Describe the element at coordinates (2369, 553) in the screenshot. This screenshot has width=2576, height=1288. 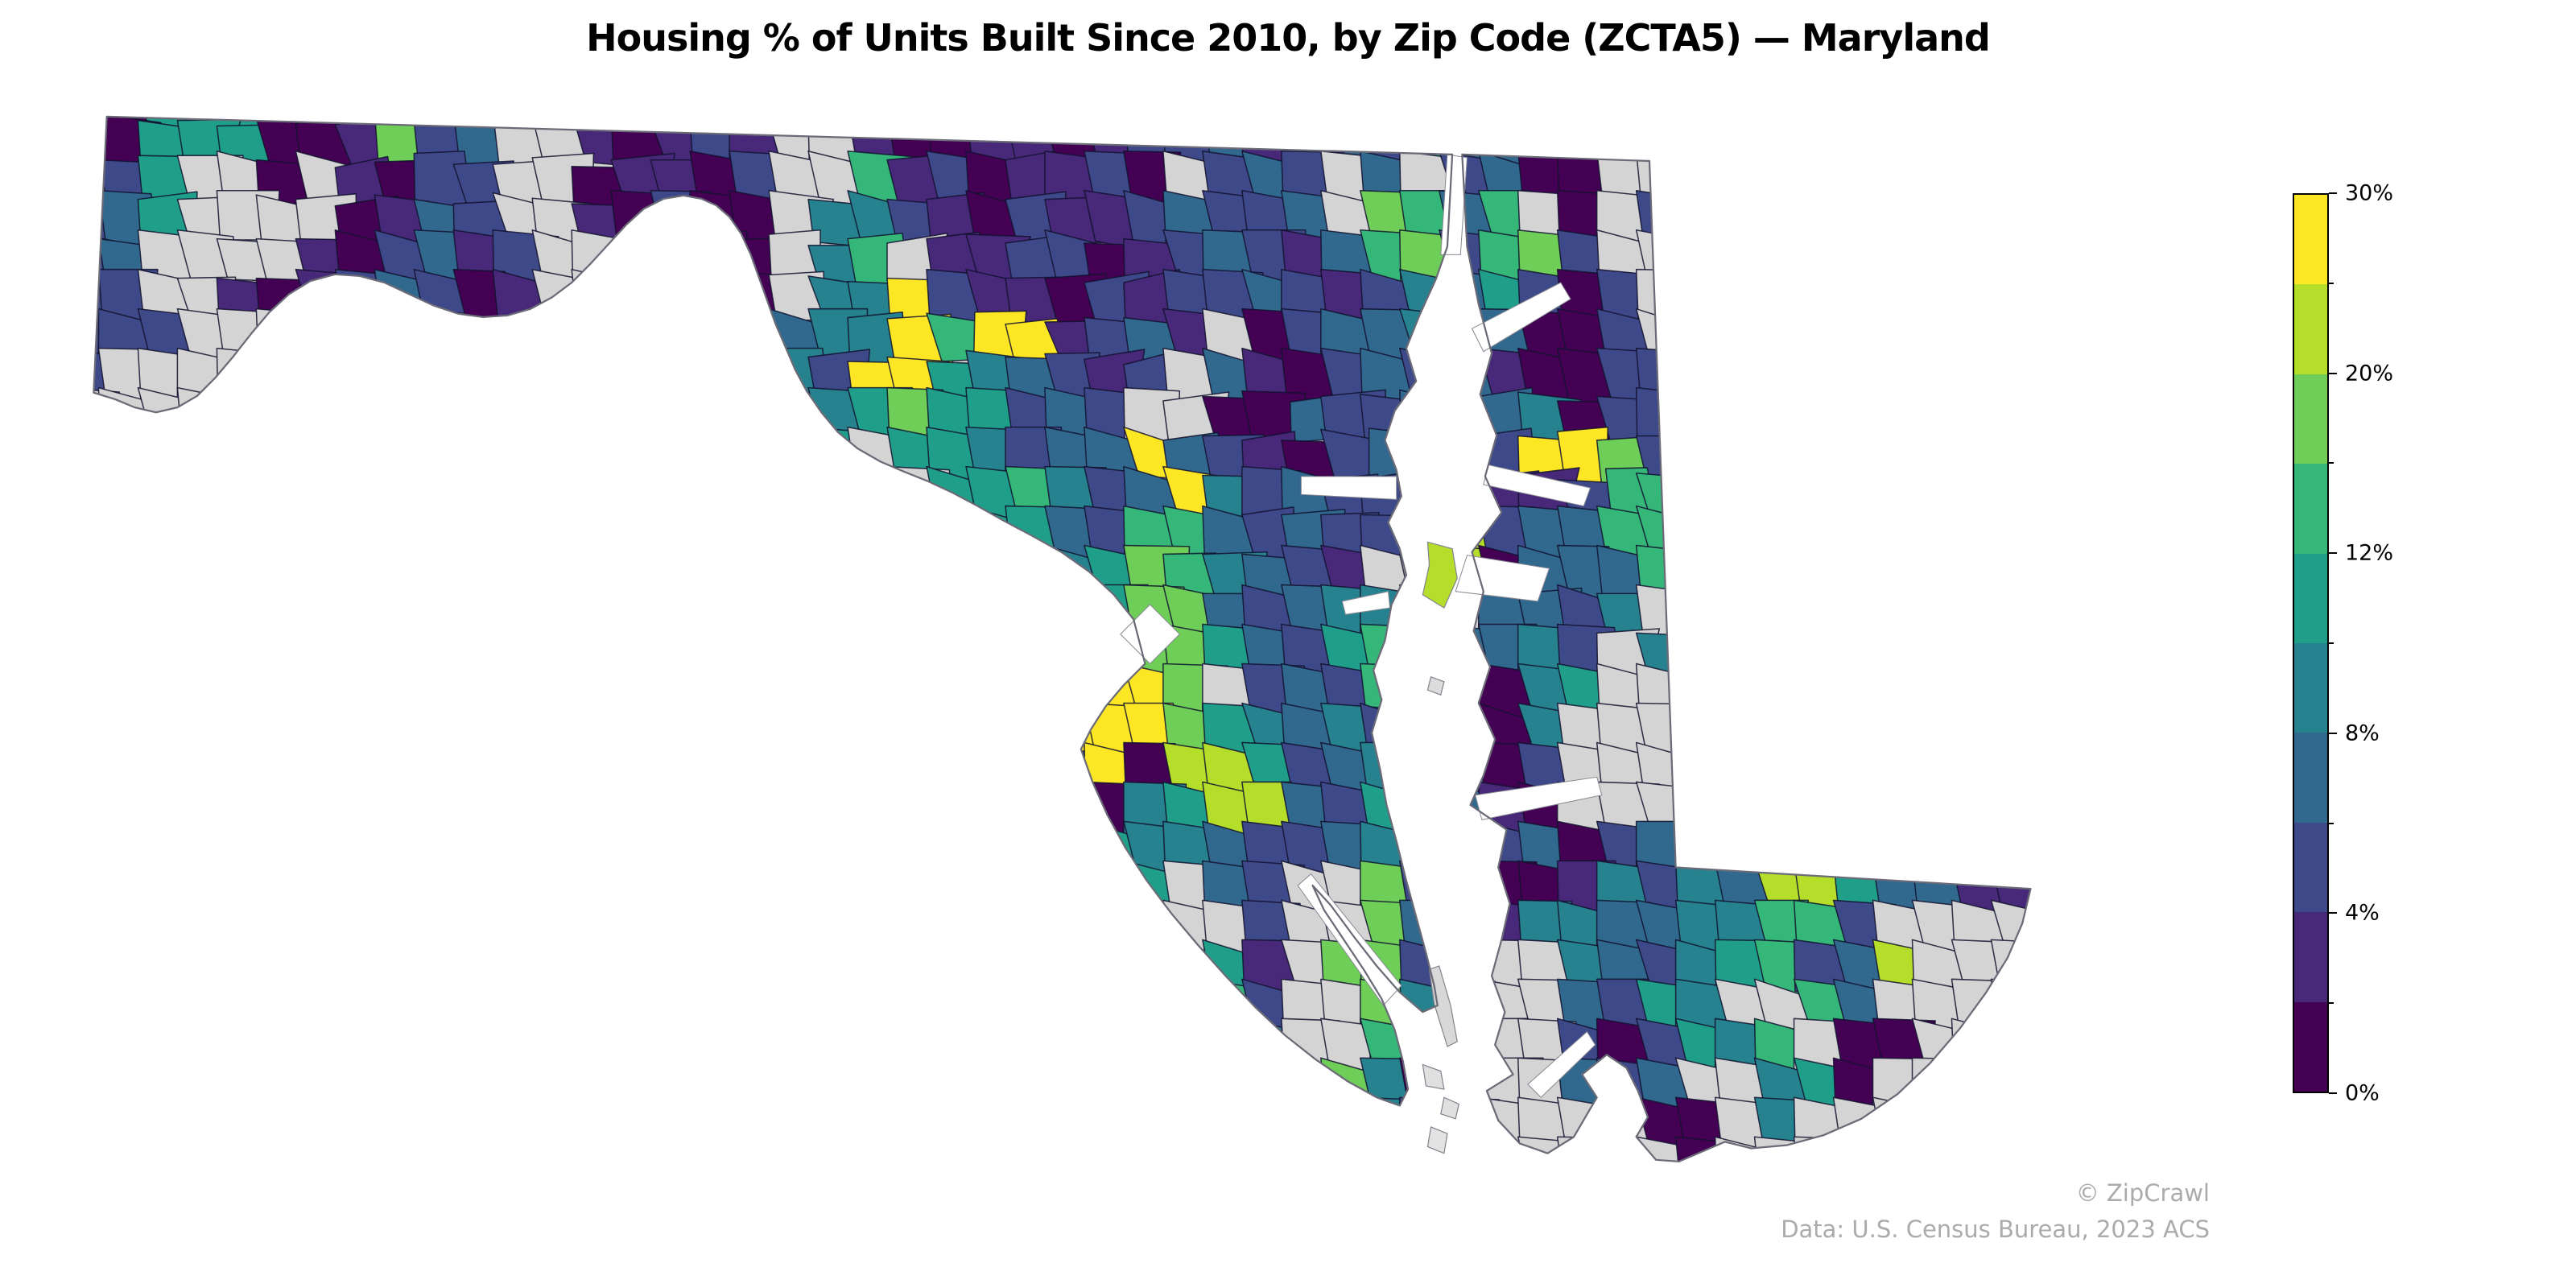
I see `colorbar-tick-label: 12%` at that location.